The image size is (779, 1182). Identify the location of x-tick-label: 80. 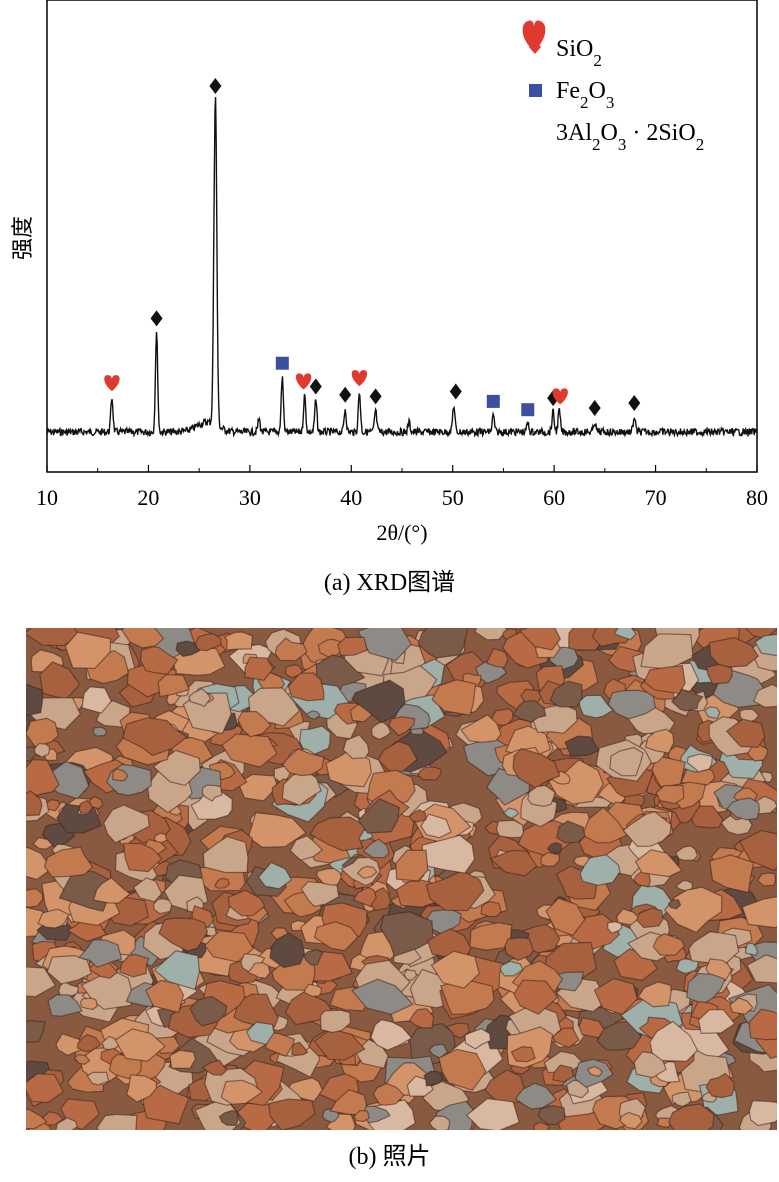
(757, 497).